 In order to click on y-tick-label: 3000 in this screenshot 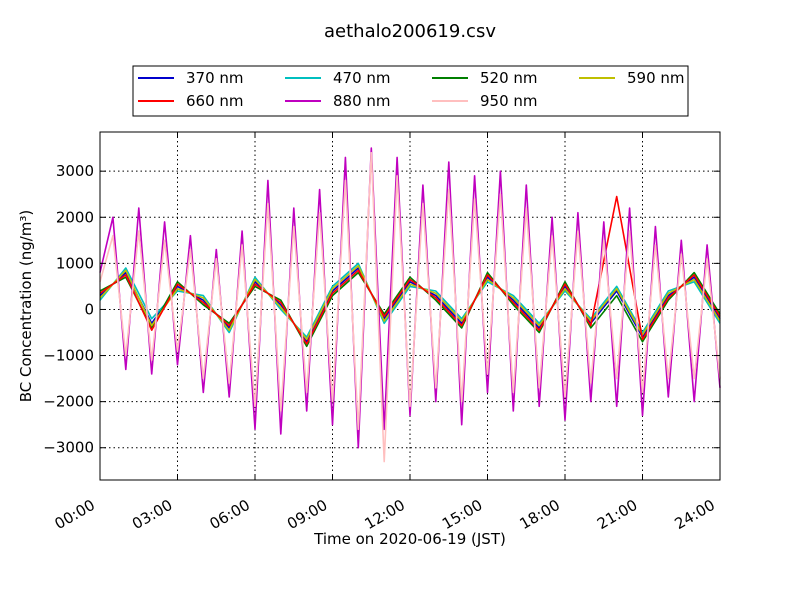, I will do `click(75, 171)`.